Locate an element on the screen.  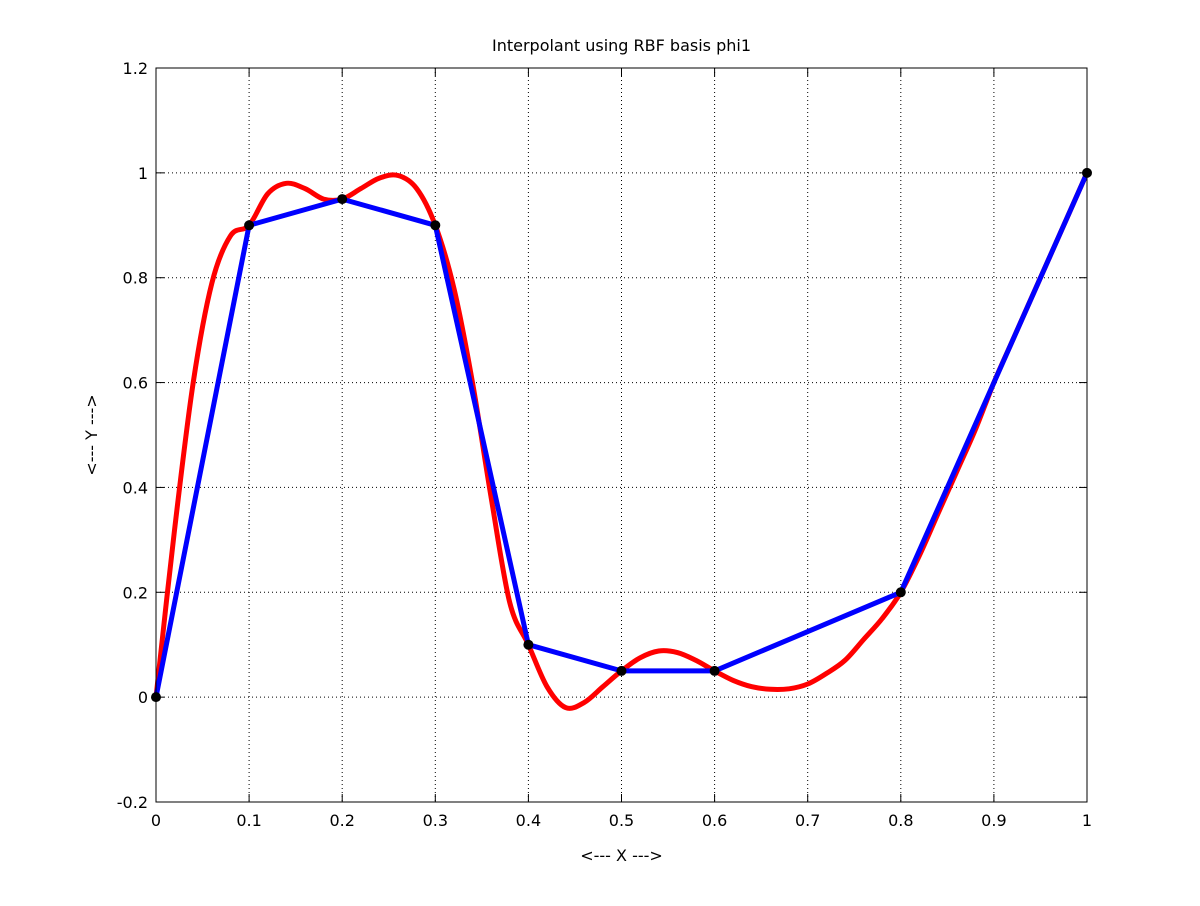
y-tick-label: -0.2 is located at coordinates (132, 802).